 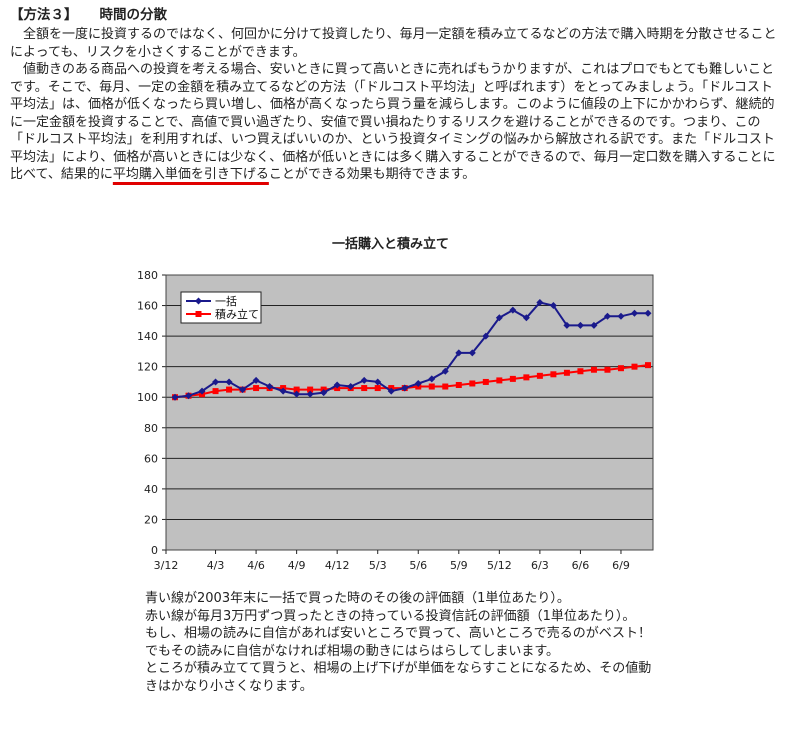 What do you see at coordinates (621, 565) in the screenshot?
I see `x-tick-label: 6/9` at bounding box center [621, 565].